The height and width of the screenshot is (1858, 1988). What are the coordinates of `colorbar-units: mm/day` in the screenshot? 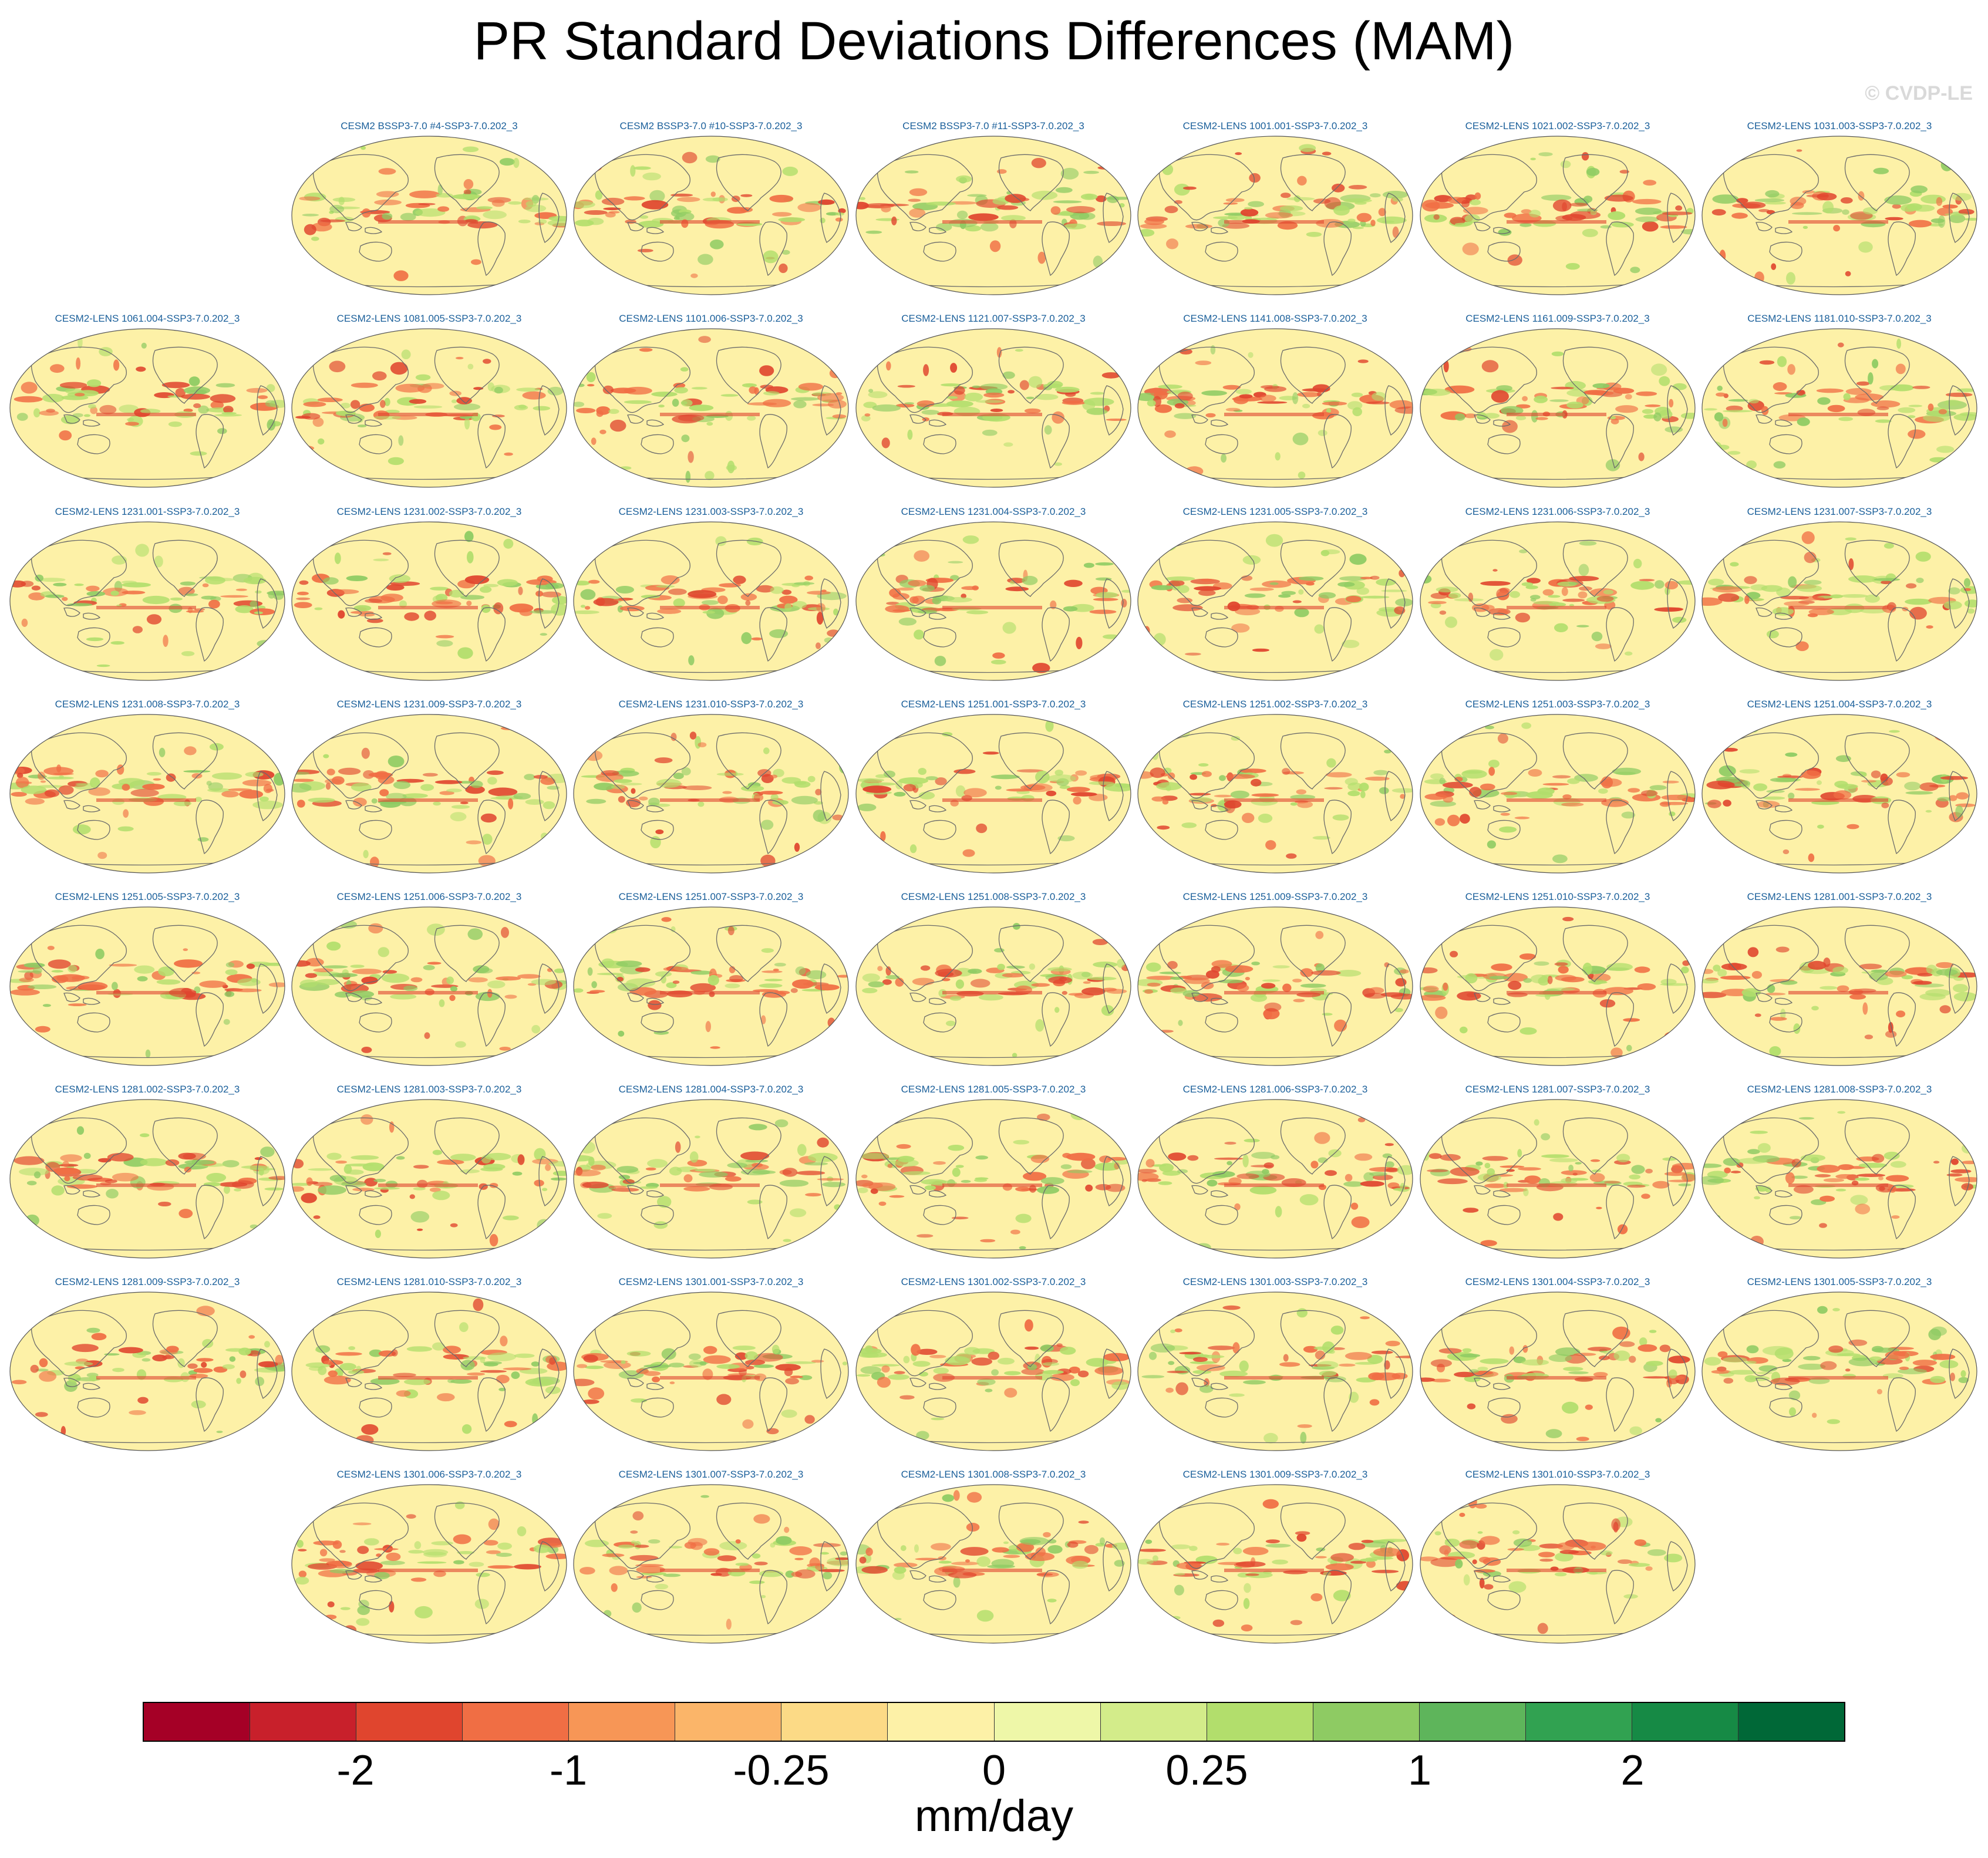 It's located at (994, 1816).